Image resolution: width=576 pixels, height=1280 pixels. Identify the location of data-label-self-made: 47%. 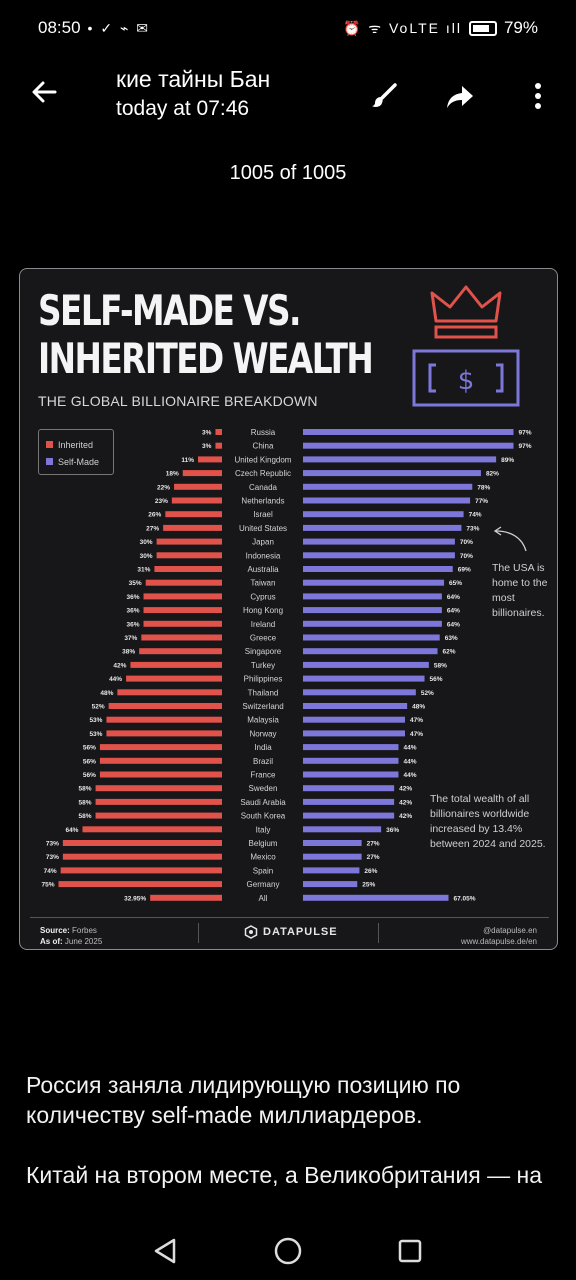
(416, 720).